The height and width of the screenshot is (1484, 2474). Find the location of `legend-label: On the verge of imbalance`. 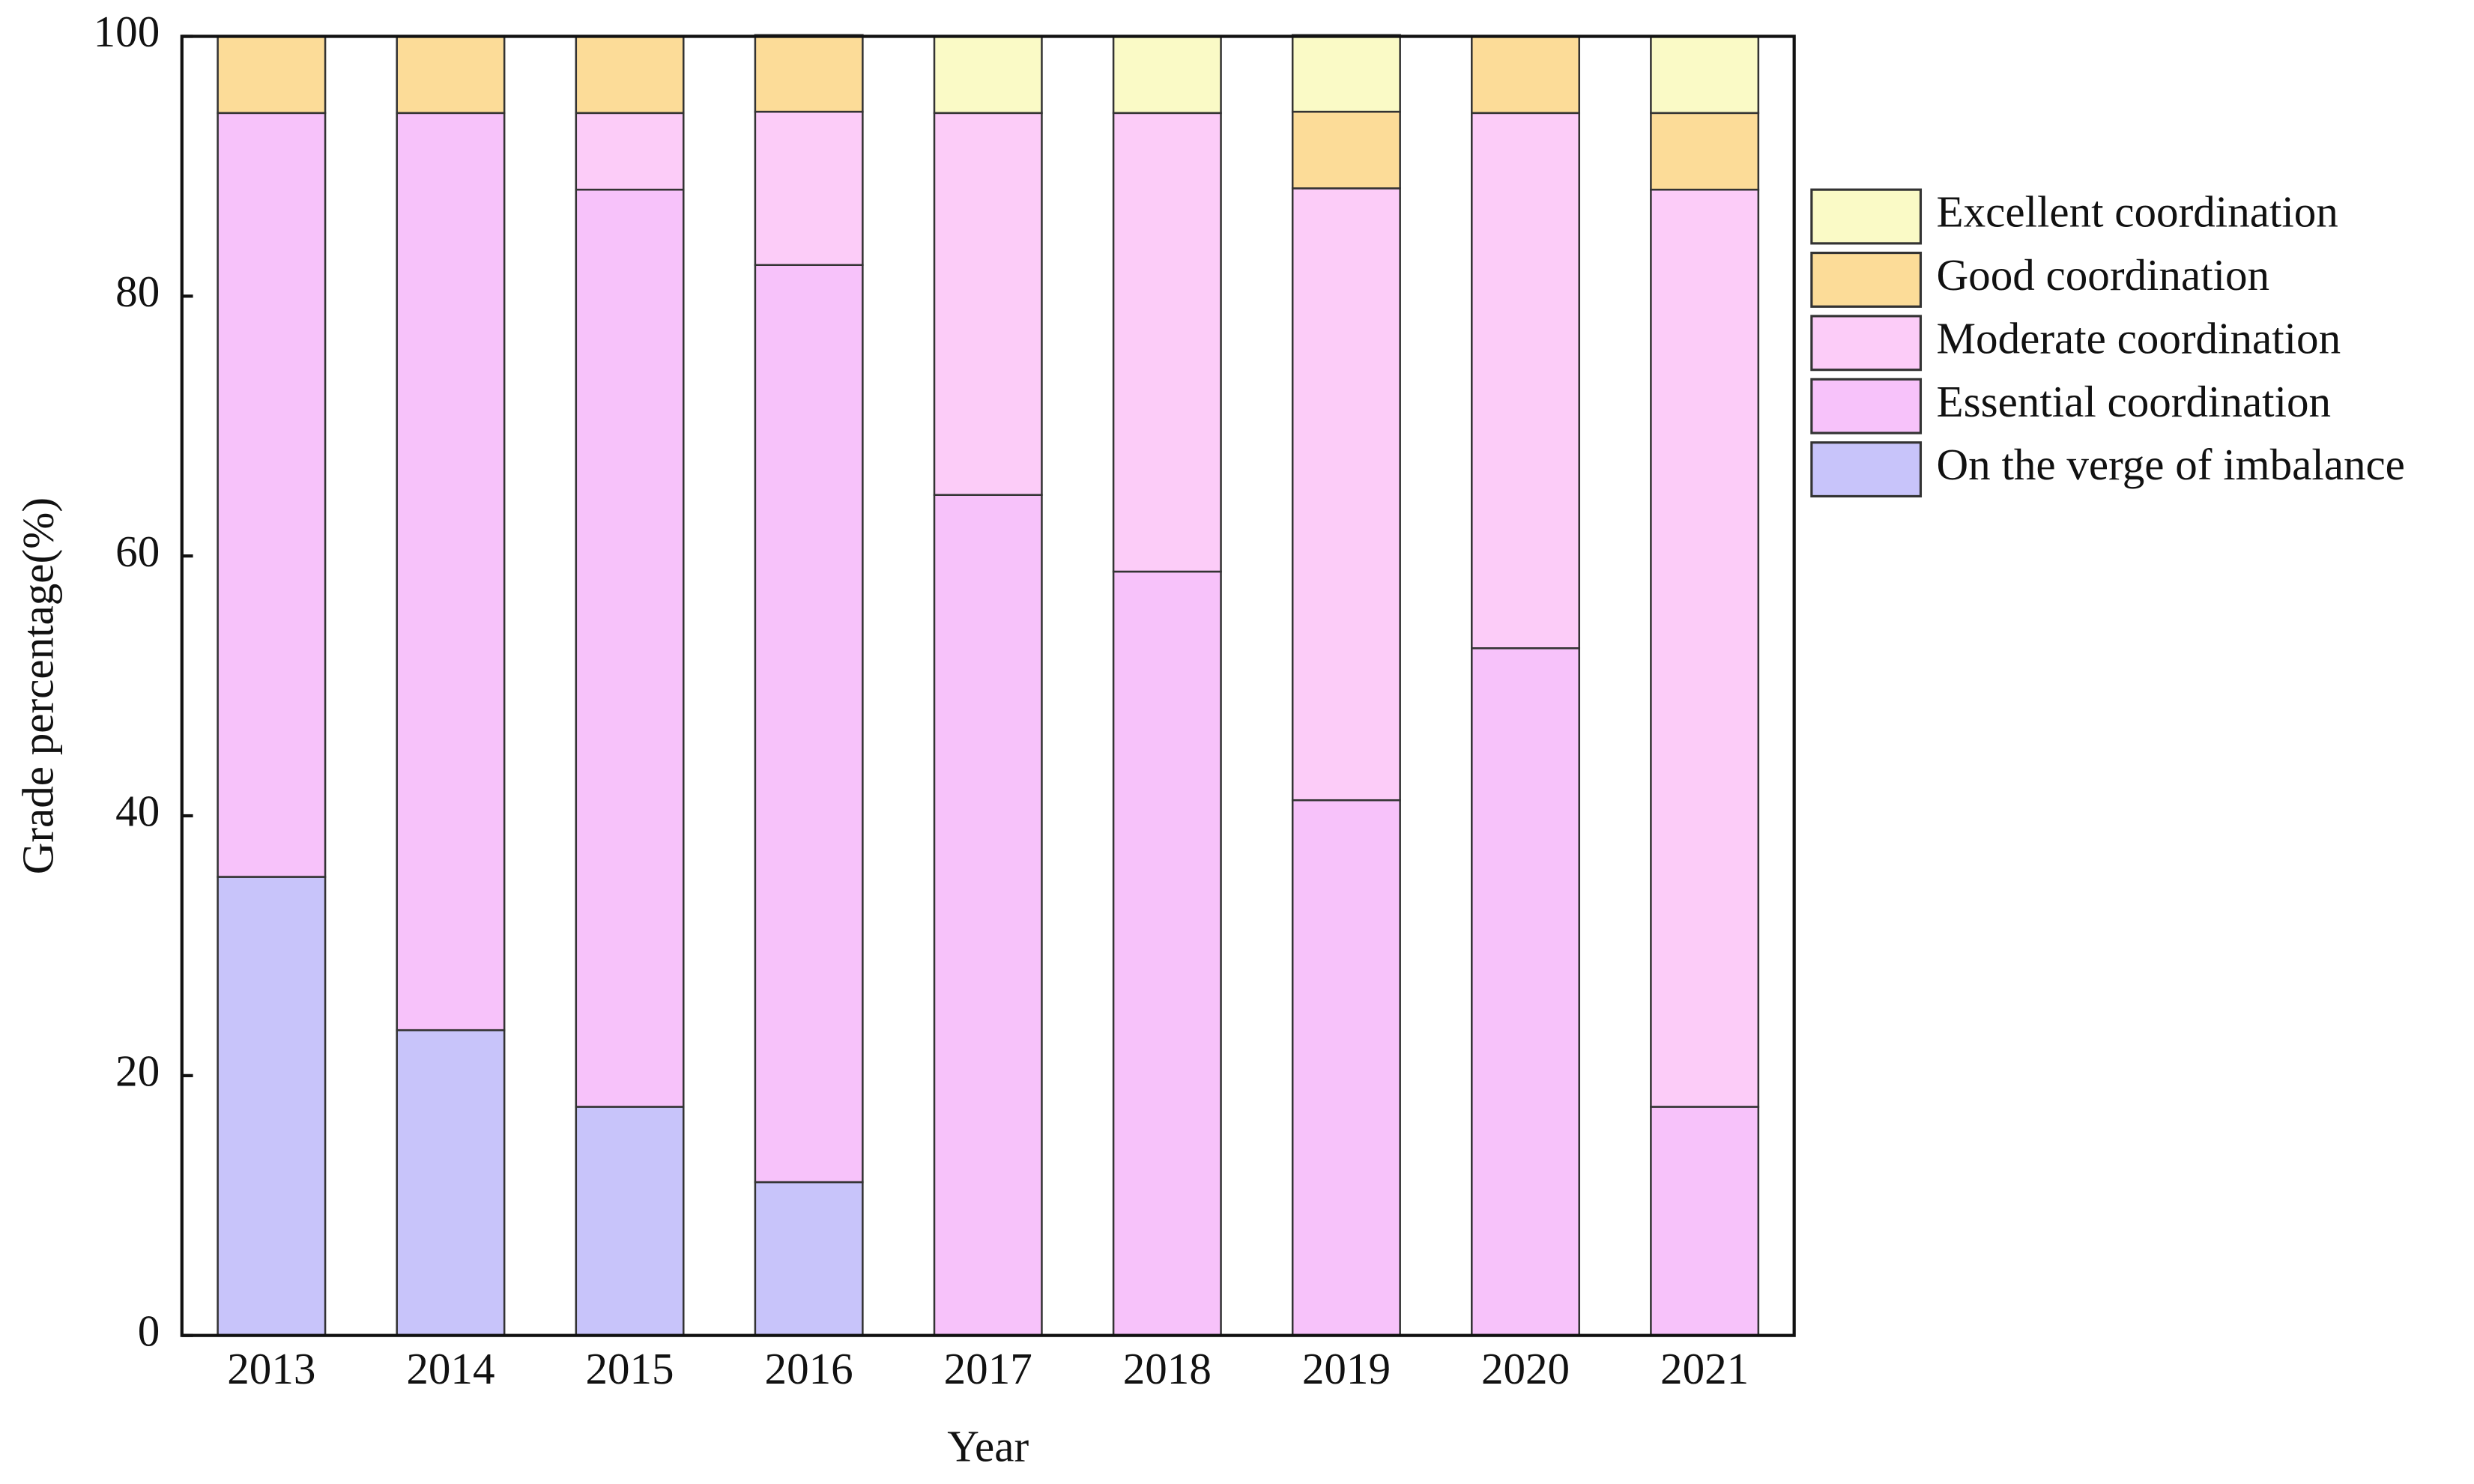

legend-label: On the verge of imbalance is located at coordinates (2171, 465).